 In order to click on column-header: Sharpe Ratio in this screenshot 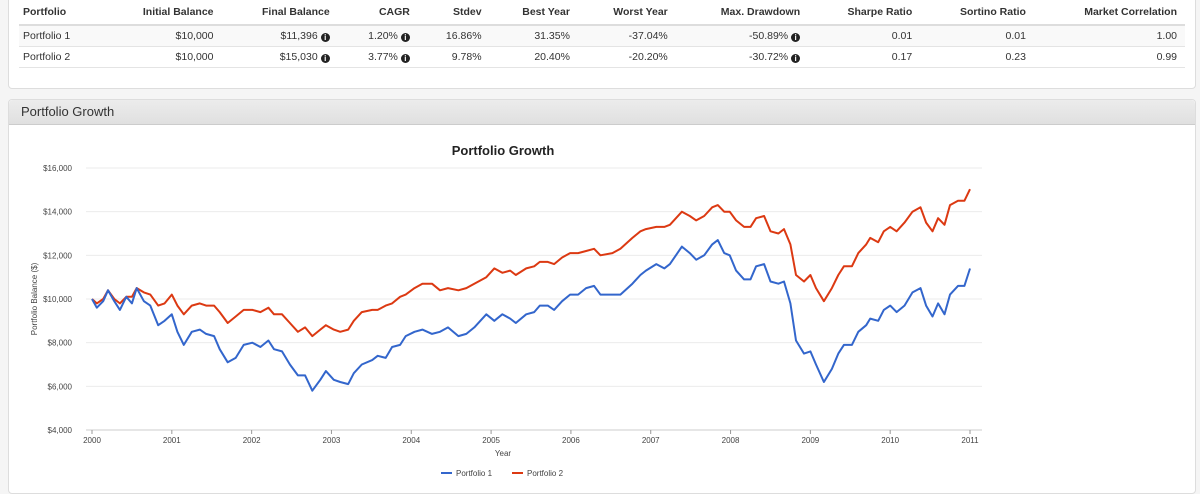, I will do `click(864, 13)`.